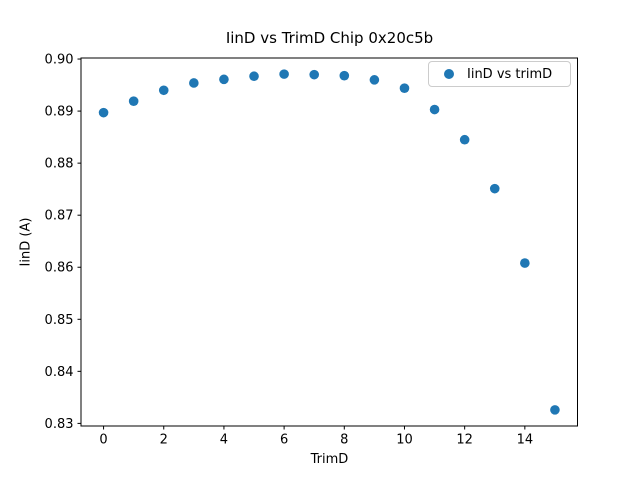  What do you see at coordinates (59, 164) in the screenshot?
I see `y-tick-label: 0.88` at bounding box center [59, 164].